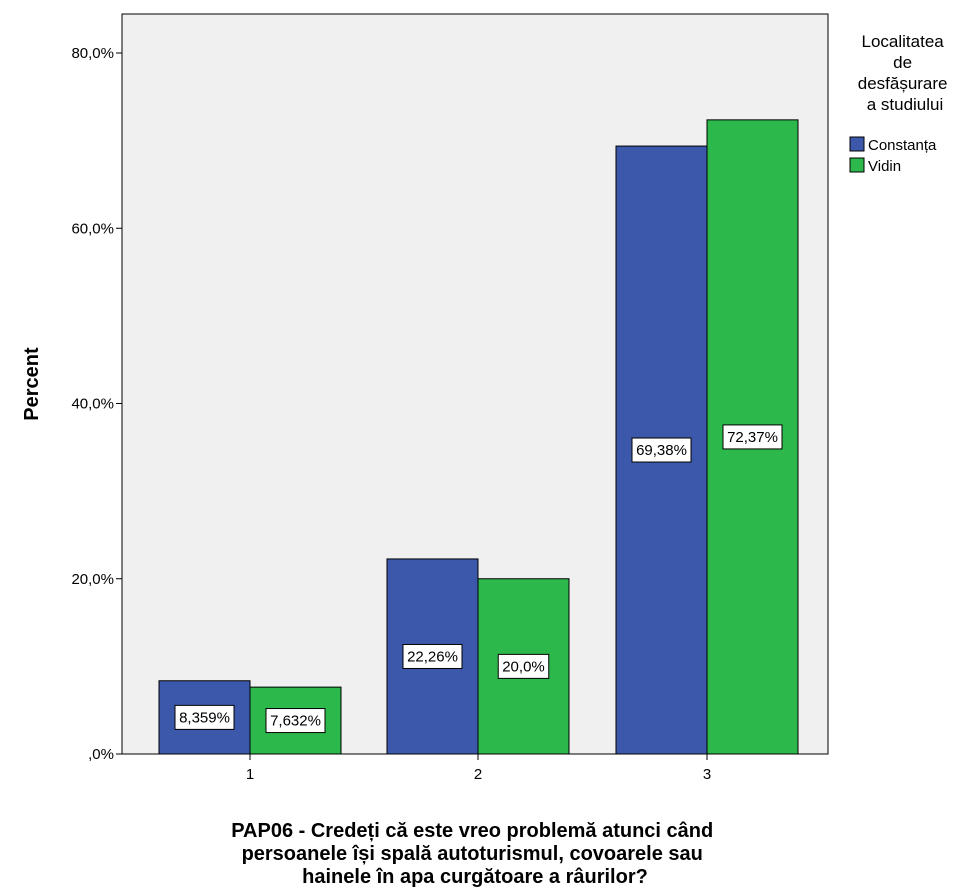 The height and width of the screenshot is (887, 970). I want to click on legend-title: Localitatea de desfășurare a studiului, so click(905, 73).